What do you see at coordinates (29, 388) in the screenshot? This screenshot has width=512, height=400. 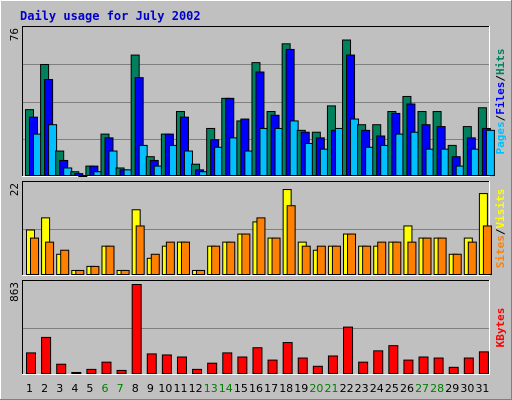 I see `x-tick-label-day-1: 1` at bounding box center [29, 388].